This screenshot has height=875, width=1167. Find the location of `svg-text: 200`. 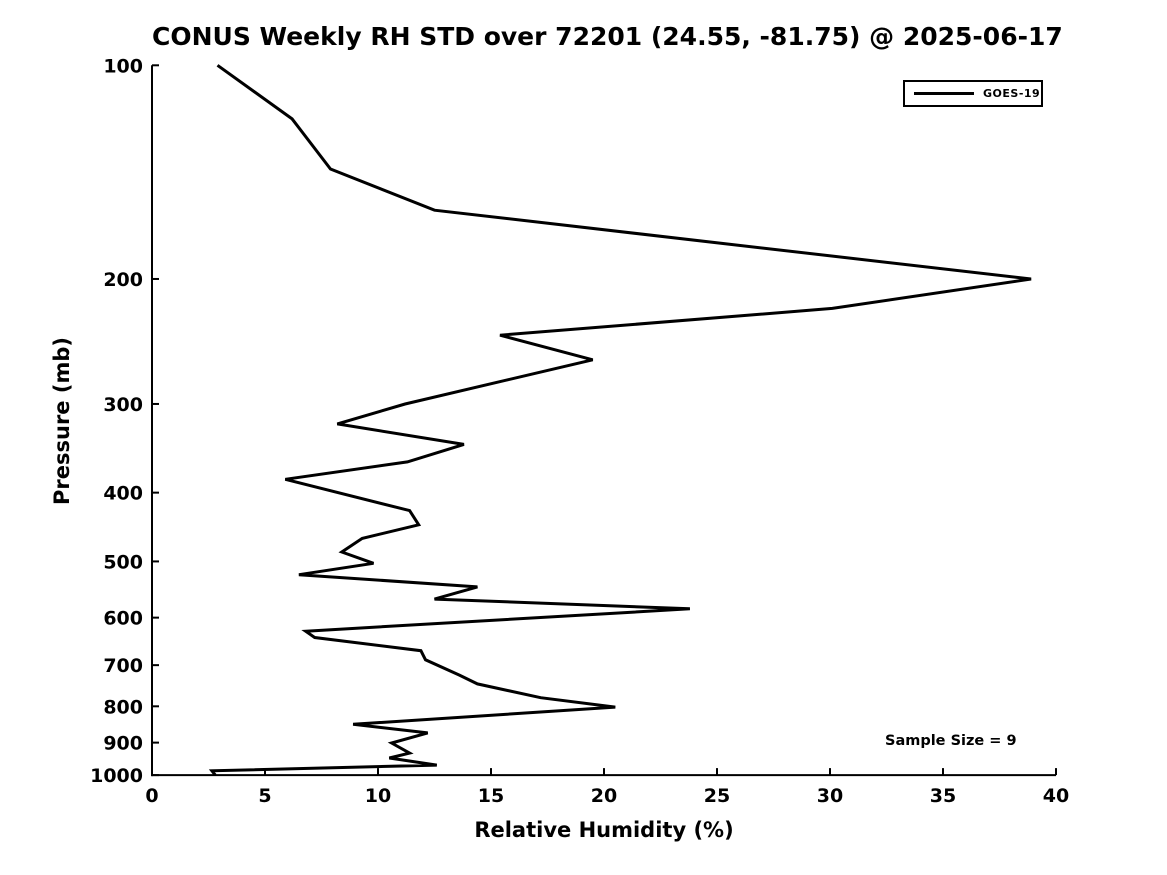

svg-text: 200 is located at coordinates (123, 280).